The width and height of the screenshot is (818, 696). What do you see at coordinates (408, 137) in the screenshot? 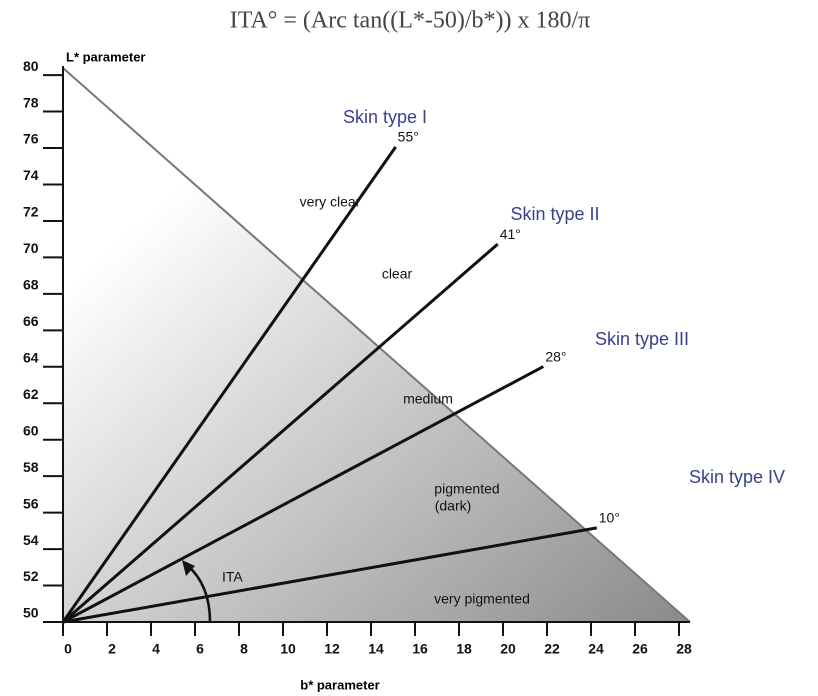
I see `ray-label: 55°` at bounding box center [408, 137].